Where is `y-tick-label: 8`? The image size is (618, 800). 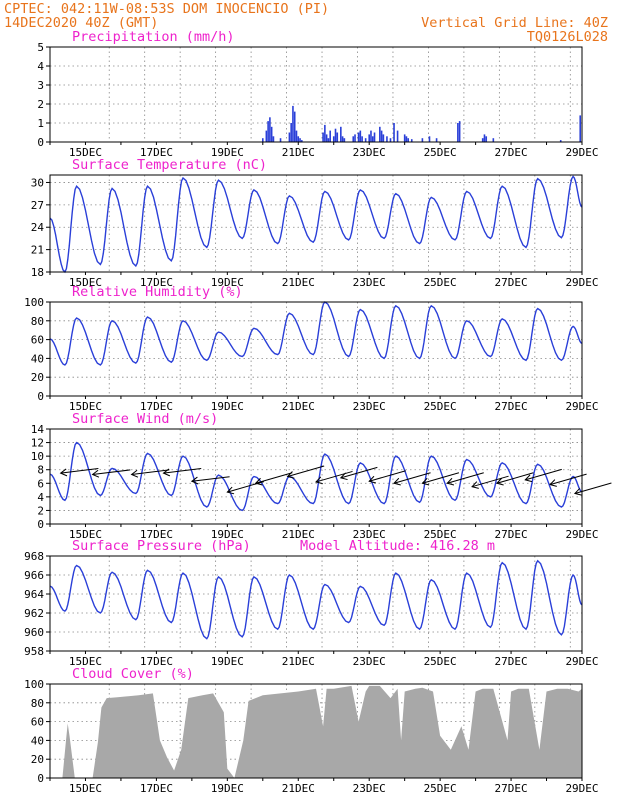
y-tick-label: 8 is located at coordinates (40, 470).